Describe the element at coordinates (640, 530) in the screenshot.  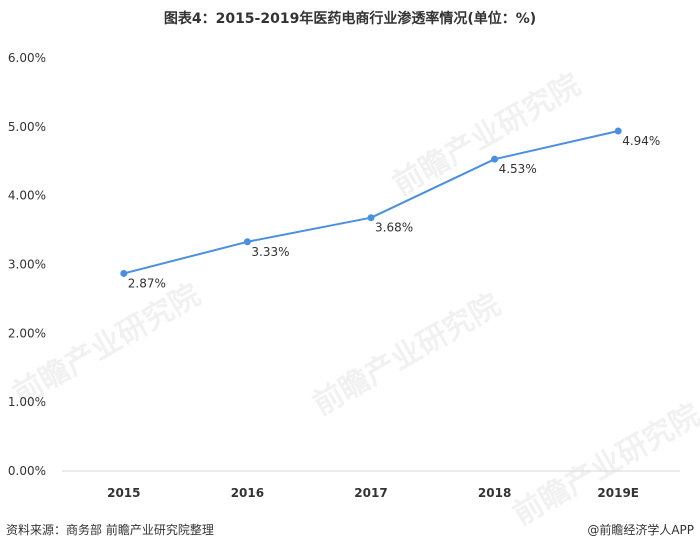
I see `brand-label: @前瞻经济学人APP` at that location.